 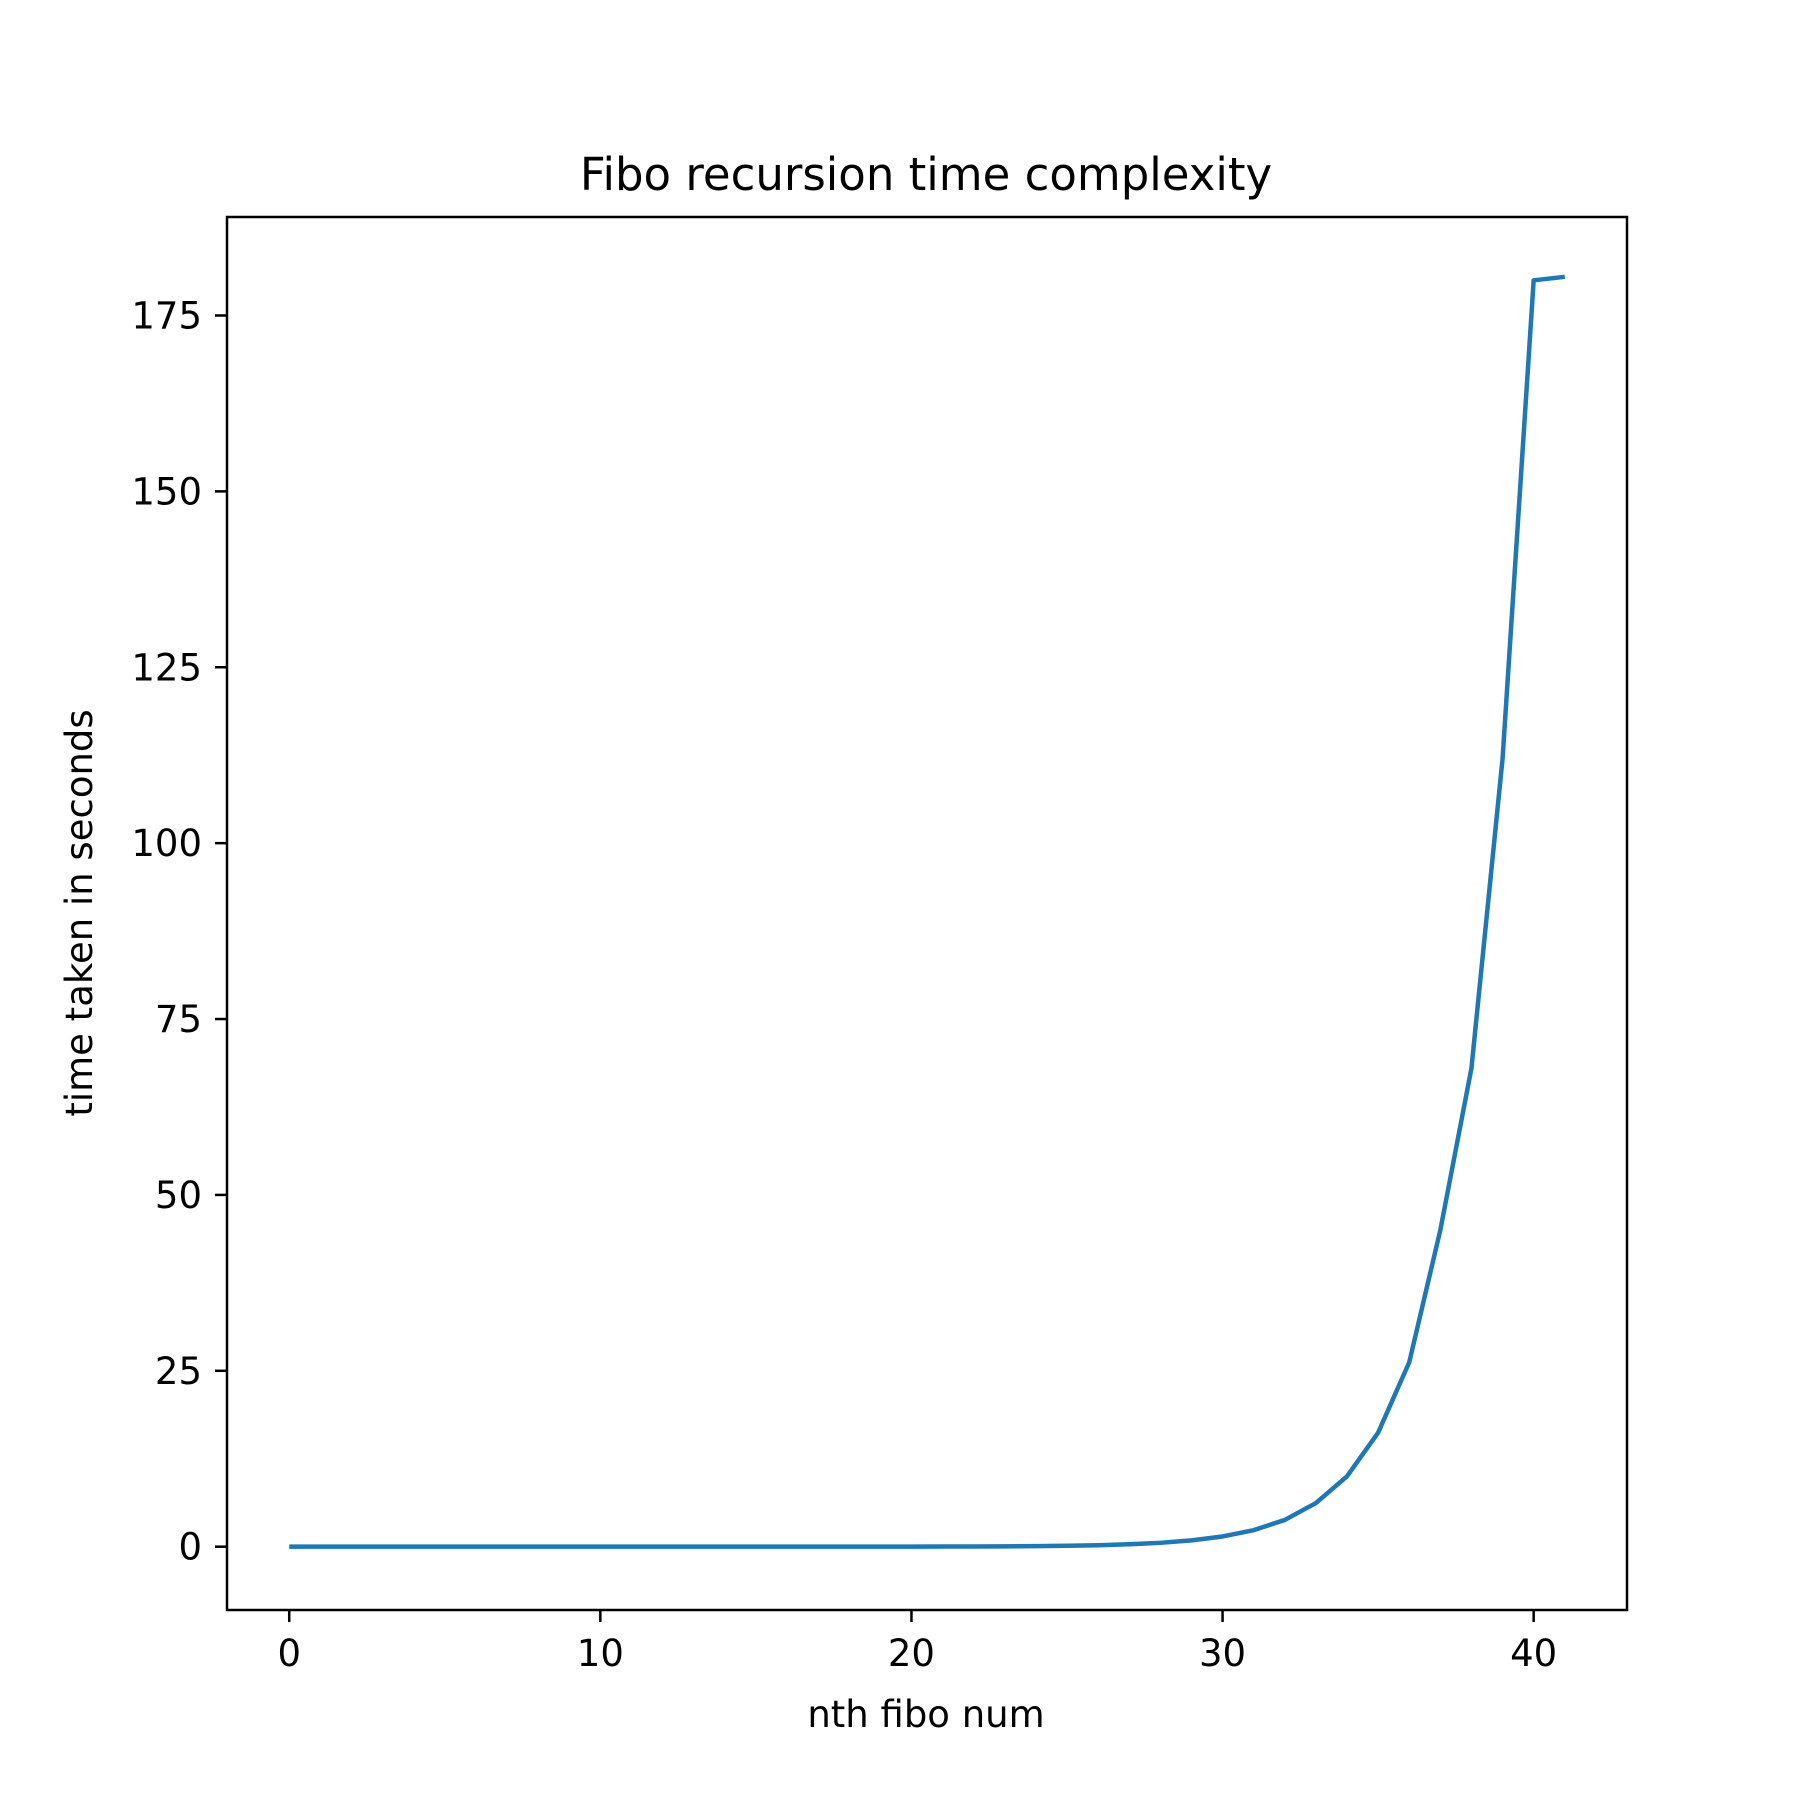 What do you see at coordinates (166, 843) in the screenshot?
I see `y-tick-label: 100` at bounding box center [166, 843].